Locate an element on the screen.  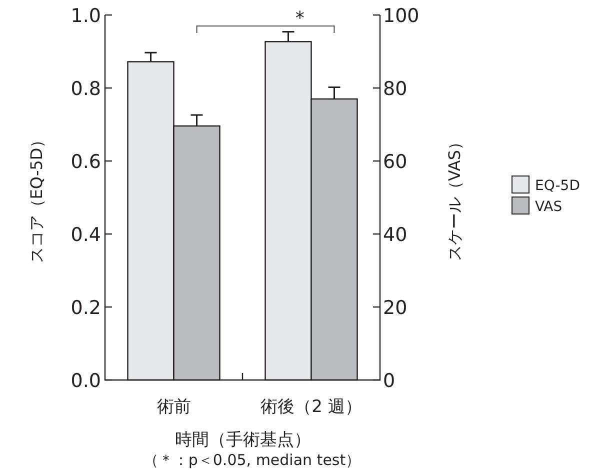
y-tick-label: 0.8 is located at coordinates (85, 89).